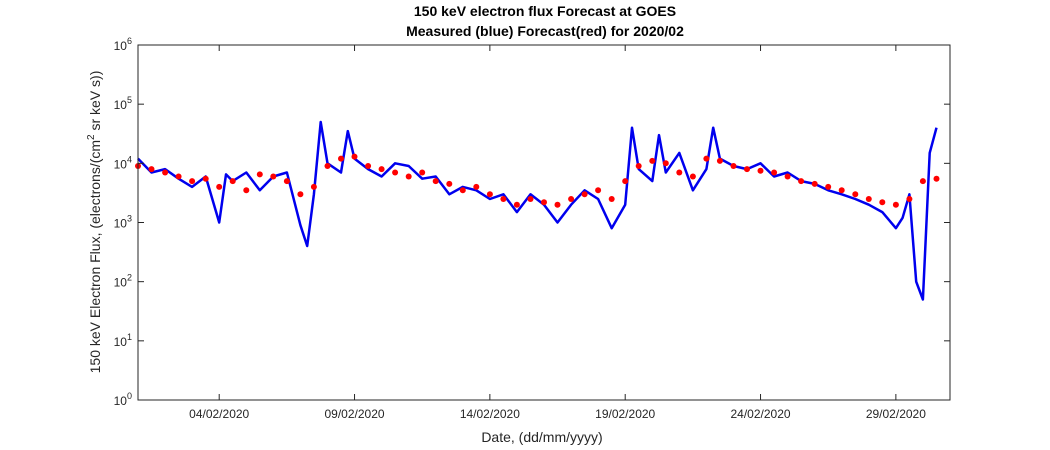 The image size is (1050, 450). Describe the element at coordinates (95, 103) in the screenshot. I see `y-axis-label-rest: sr keV s))` at that location.